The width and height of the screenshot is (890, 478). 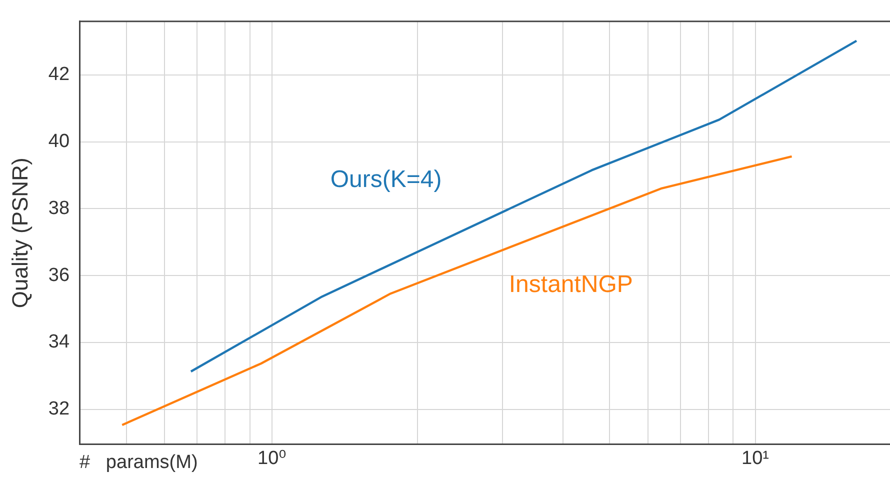 I want to click on series-label: InstantNGP, so click(x=570, y=284).